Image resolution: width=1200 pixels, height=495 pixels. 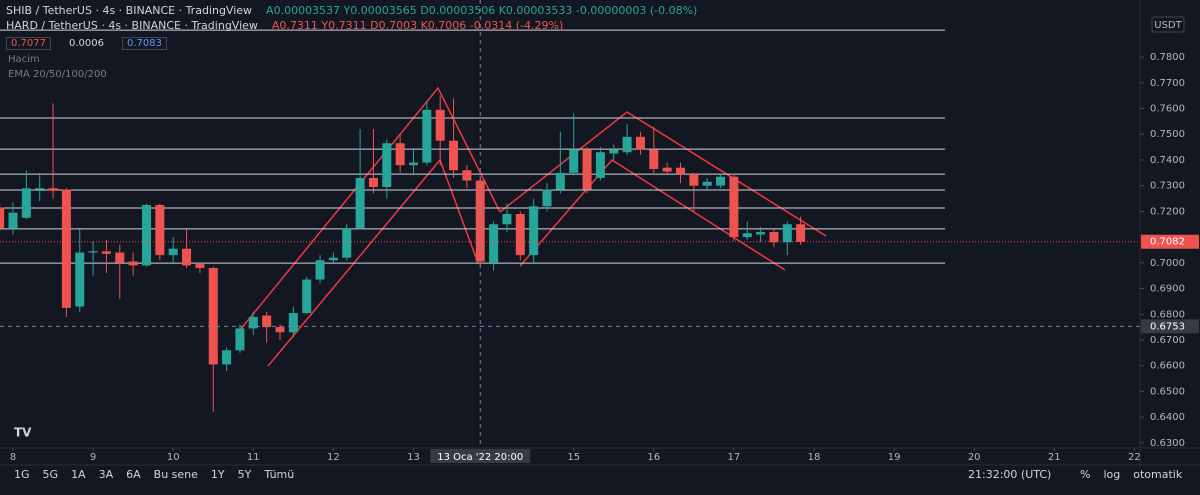 What do you see at coordinates (22, 474) in the screenshot?
I see `range-button: 1G` at bounding box center [22, 474].